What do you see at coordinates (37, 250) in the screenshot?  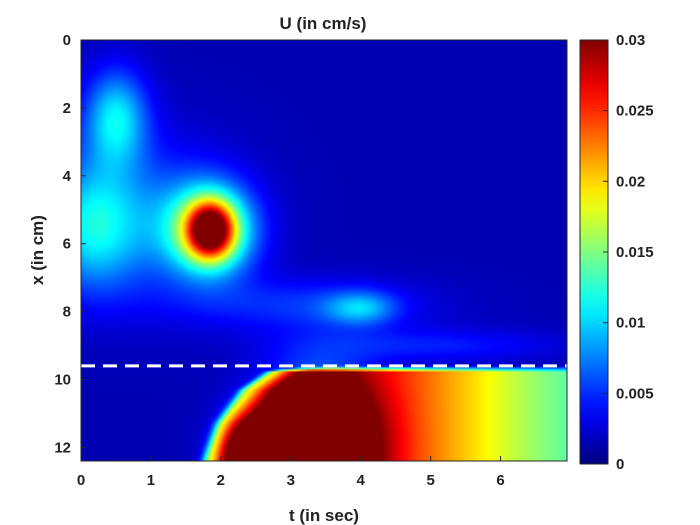 I see `y-axis-title: x (in cm)` at bounding box center [37, 250].